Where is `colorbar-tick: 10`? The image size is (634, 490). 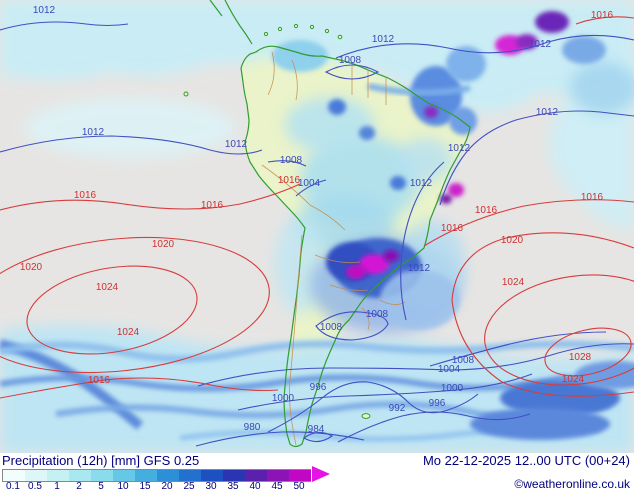
colorbar-tick: 10 is located at coordinates (123, 485).